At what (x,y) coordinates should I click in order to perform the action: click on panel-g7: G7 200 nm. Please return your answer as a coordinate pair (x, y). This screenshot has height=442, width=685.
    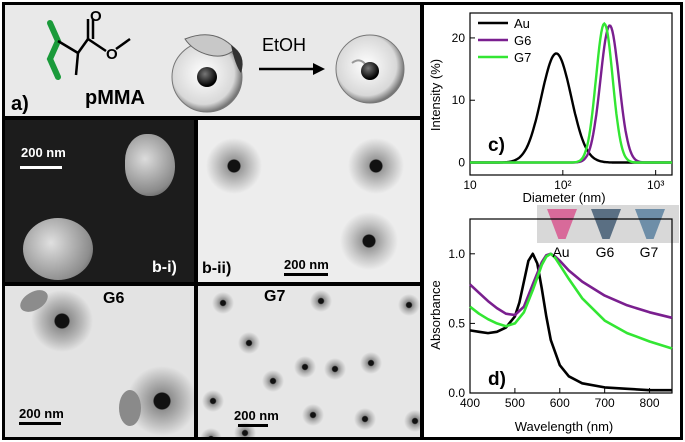
    Looking at the image, I should click on (309, 361).